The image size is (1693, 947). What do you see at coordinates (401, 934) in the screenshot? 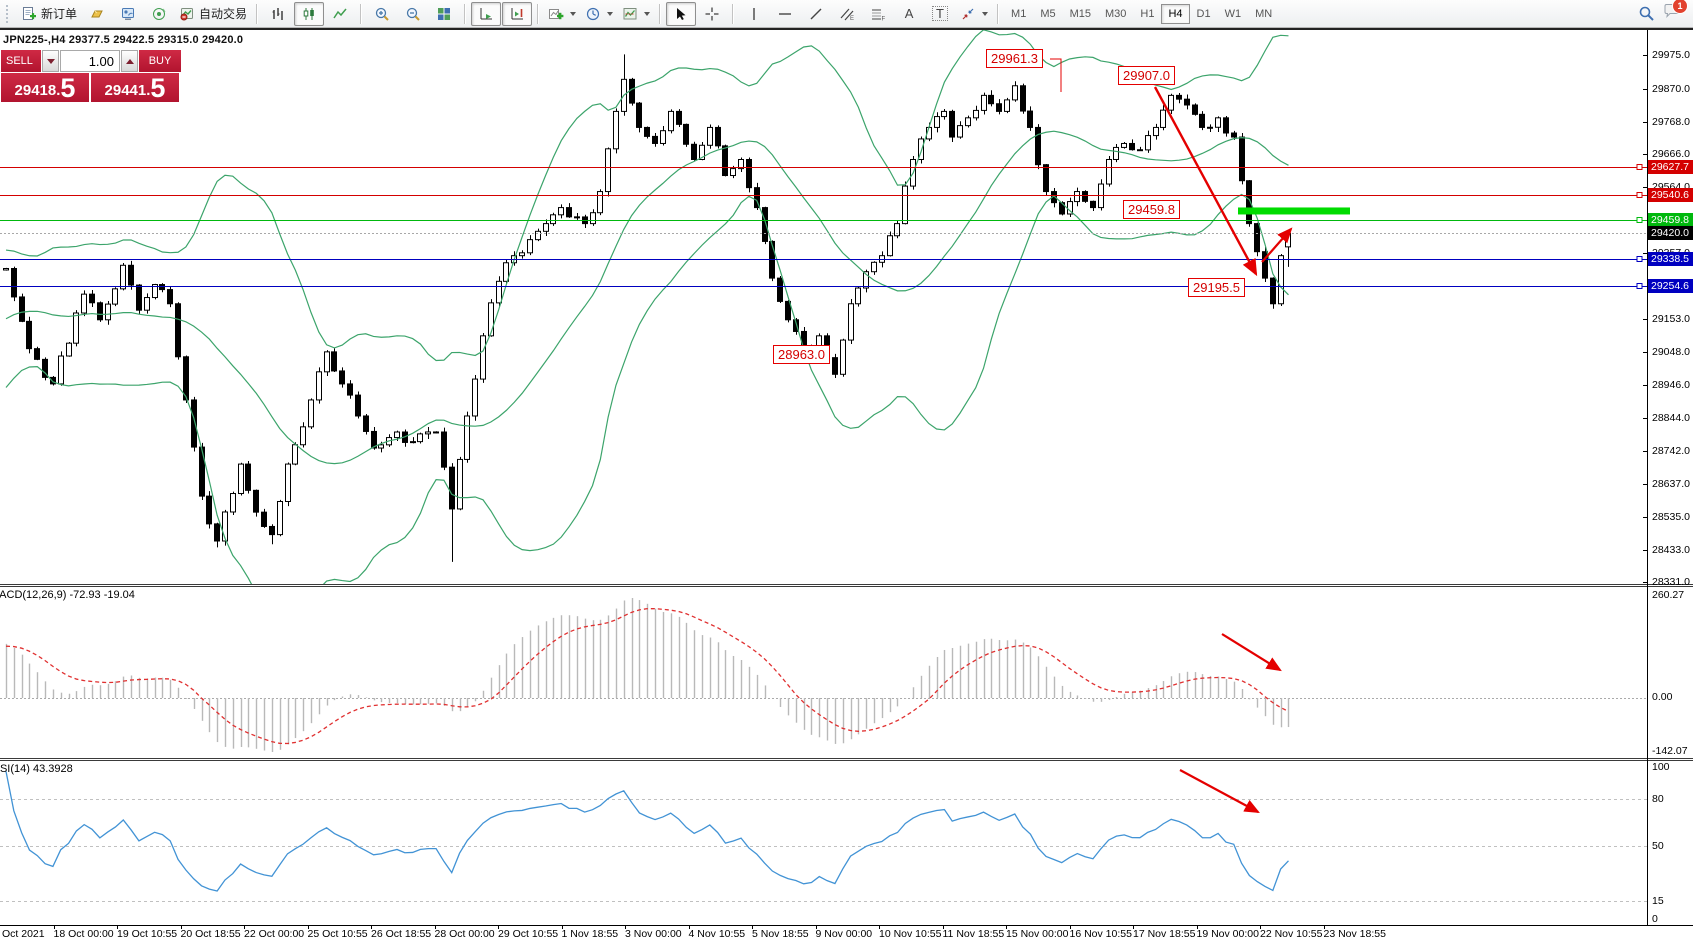
I see `date-axis-label: 26 Oct 18:55` at bounding box center [401, 934].